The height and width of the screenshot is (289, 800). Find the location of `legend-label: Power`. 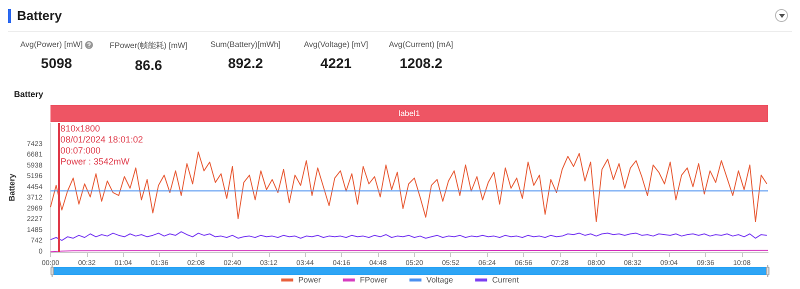

legend-label: Power is located at coordinates (310, 280).